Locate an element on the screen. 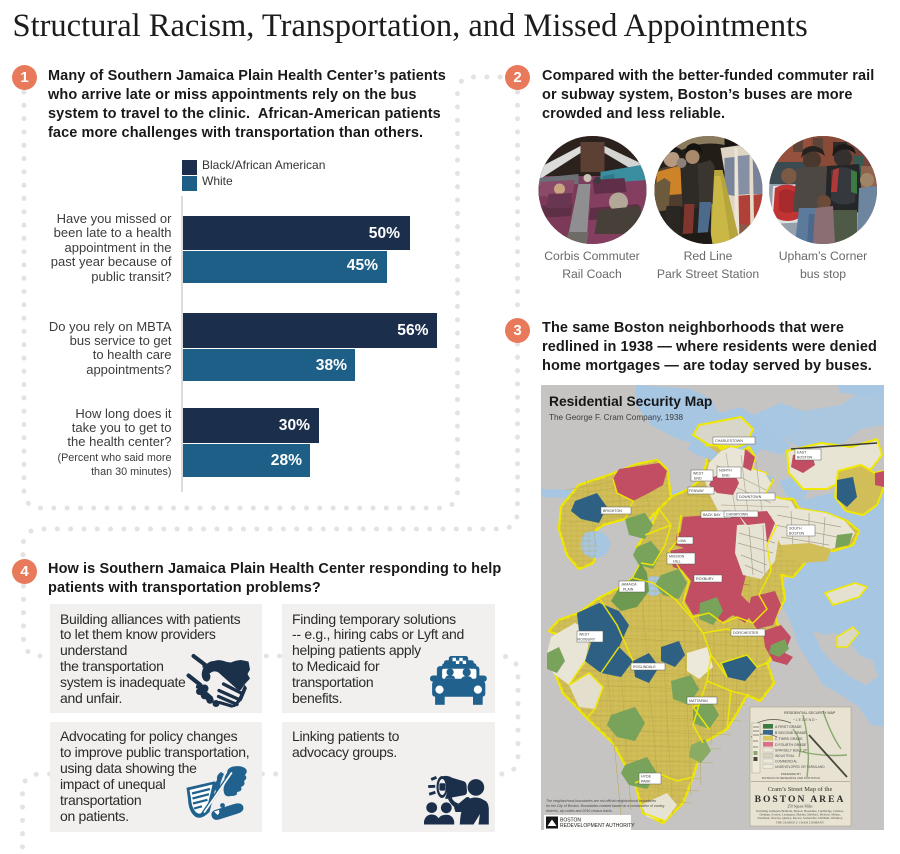 The width and height of the screenshot is (900, 854). svg-text: D FOURTH GRADE is located at coordinates (791, 745).